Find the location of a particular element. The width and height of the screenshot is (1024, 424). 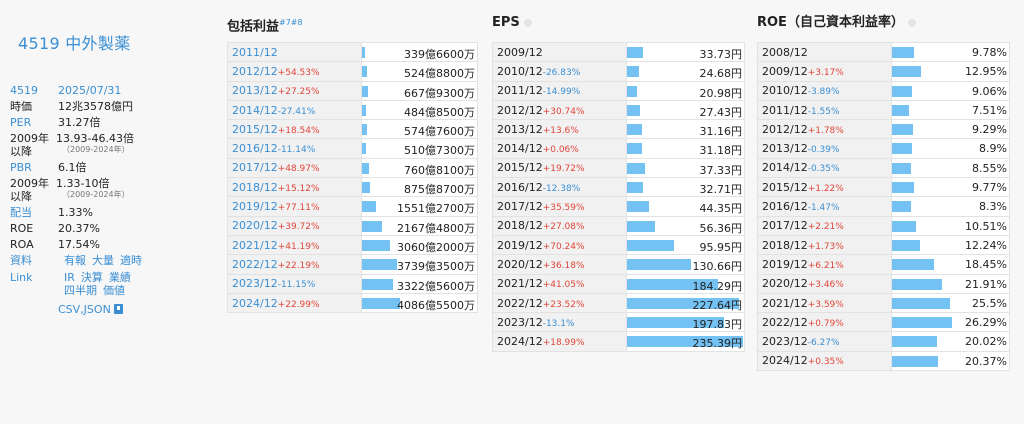

dividend-label: 配当 is located at coordinates (21, 212).